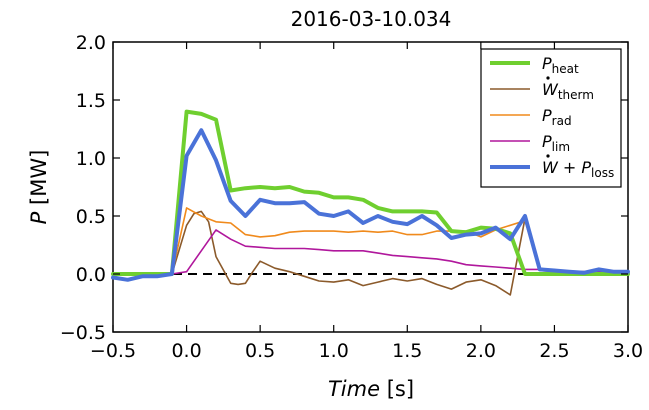 This screenshot has height=410, width=649. Describe the element at coordinates (566, 167) in the screenshot. I see `legend-label-main: W + P` at that location.